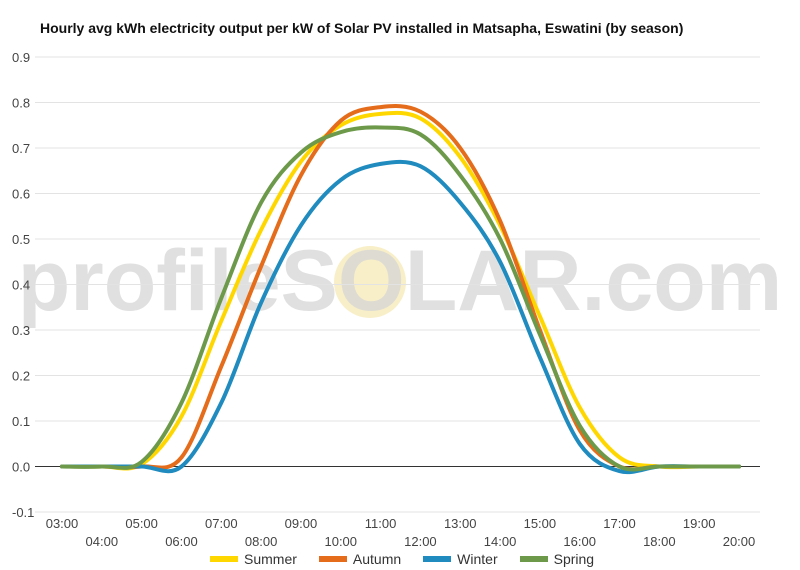 The height and width of the screenshot is (570, 800). Describe the element at coordinates (21, 57) in the screenshot. I see `y-tick-label: 0.9` at that location.